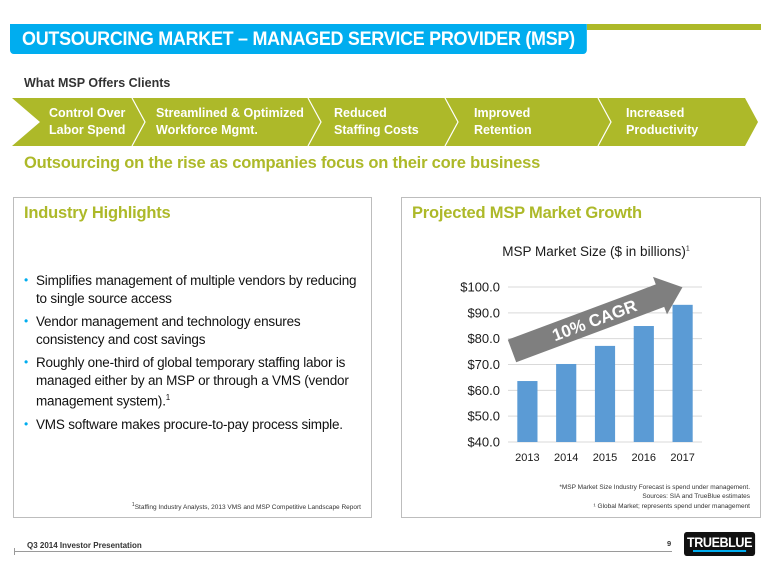  I want to click on x-tick-label: 2013, so click(527, 458).